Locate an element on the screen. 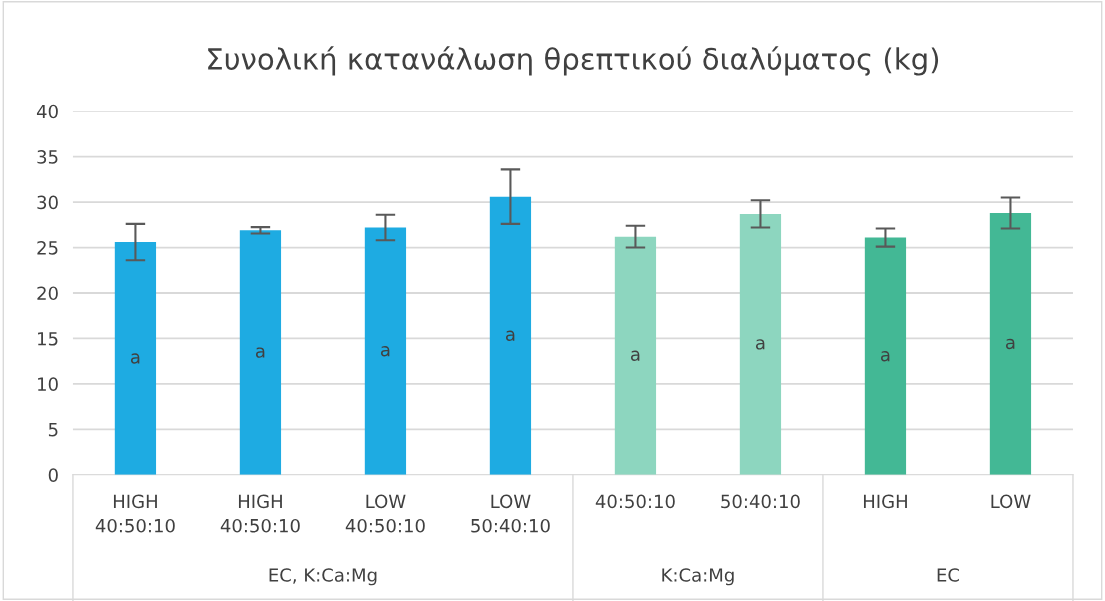 The height and width of the screenshot is (601, 1105). text: K:Ca:Mg is located at coordinates (698, 577).